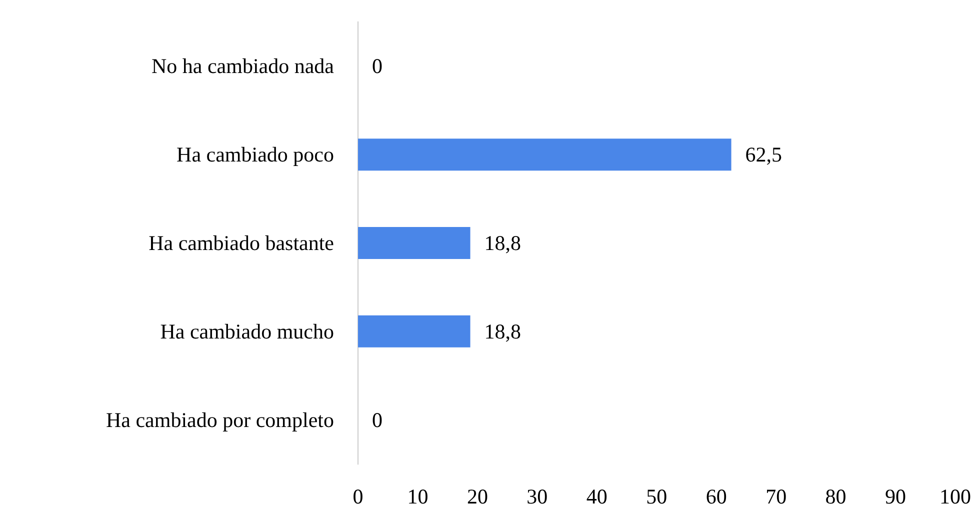 The height and width of the screenshot is (514, 974). I want to click on y-tick-label: Ha cambiado por completo, so click(220, 420).